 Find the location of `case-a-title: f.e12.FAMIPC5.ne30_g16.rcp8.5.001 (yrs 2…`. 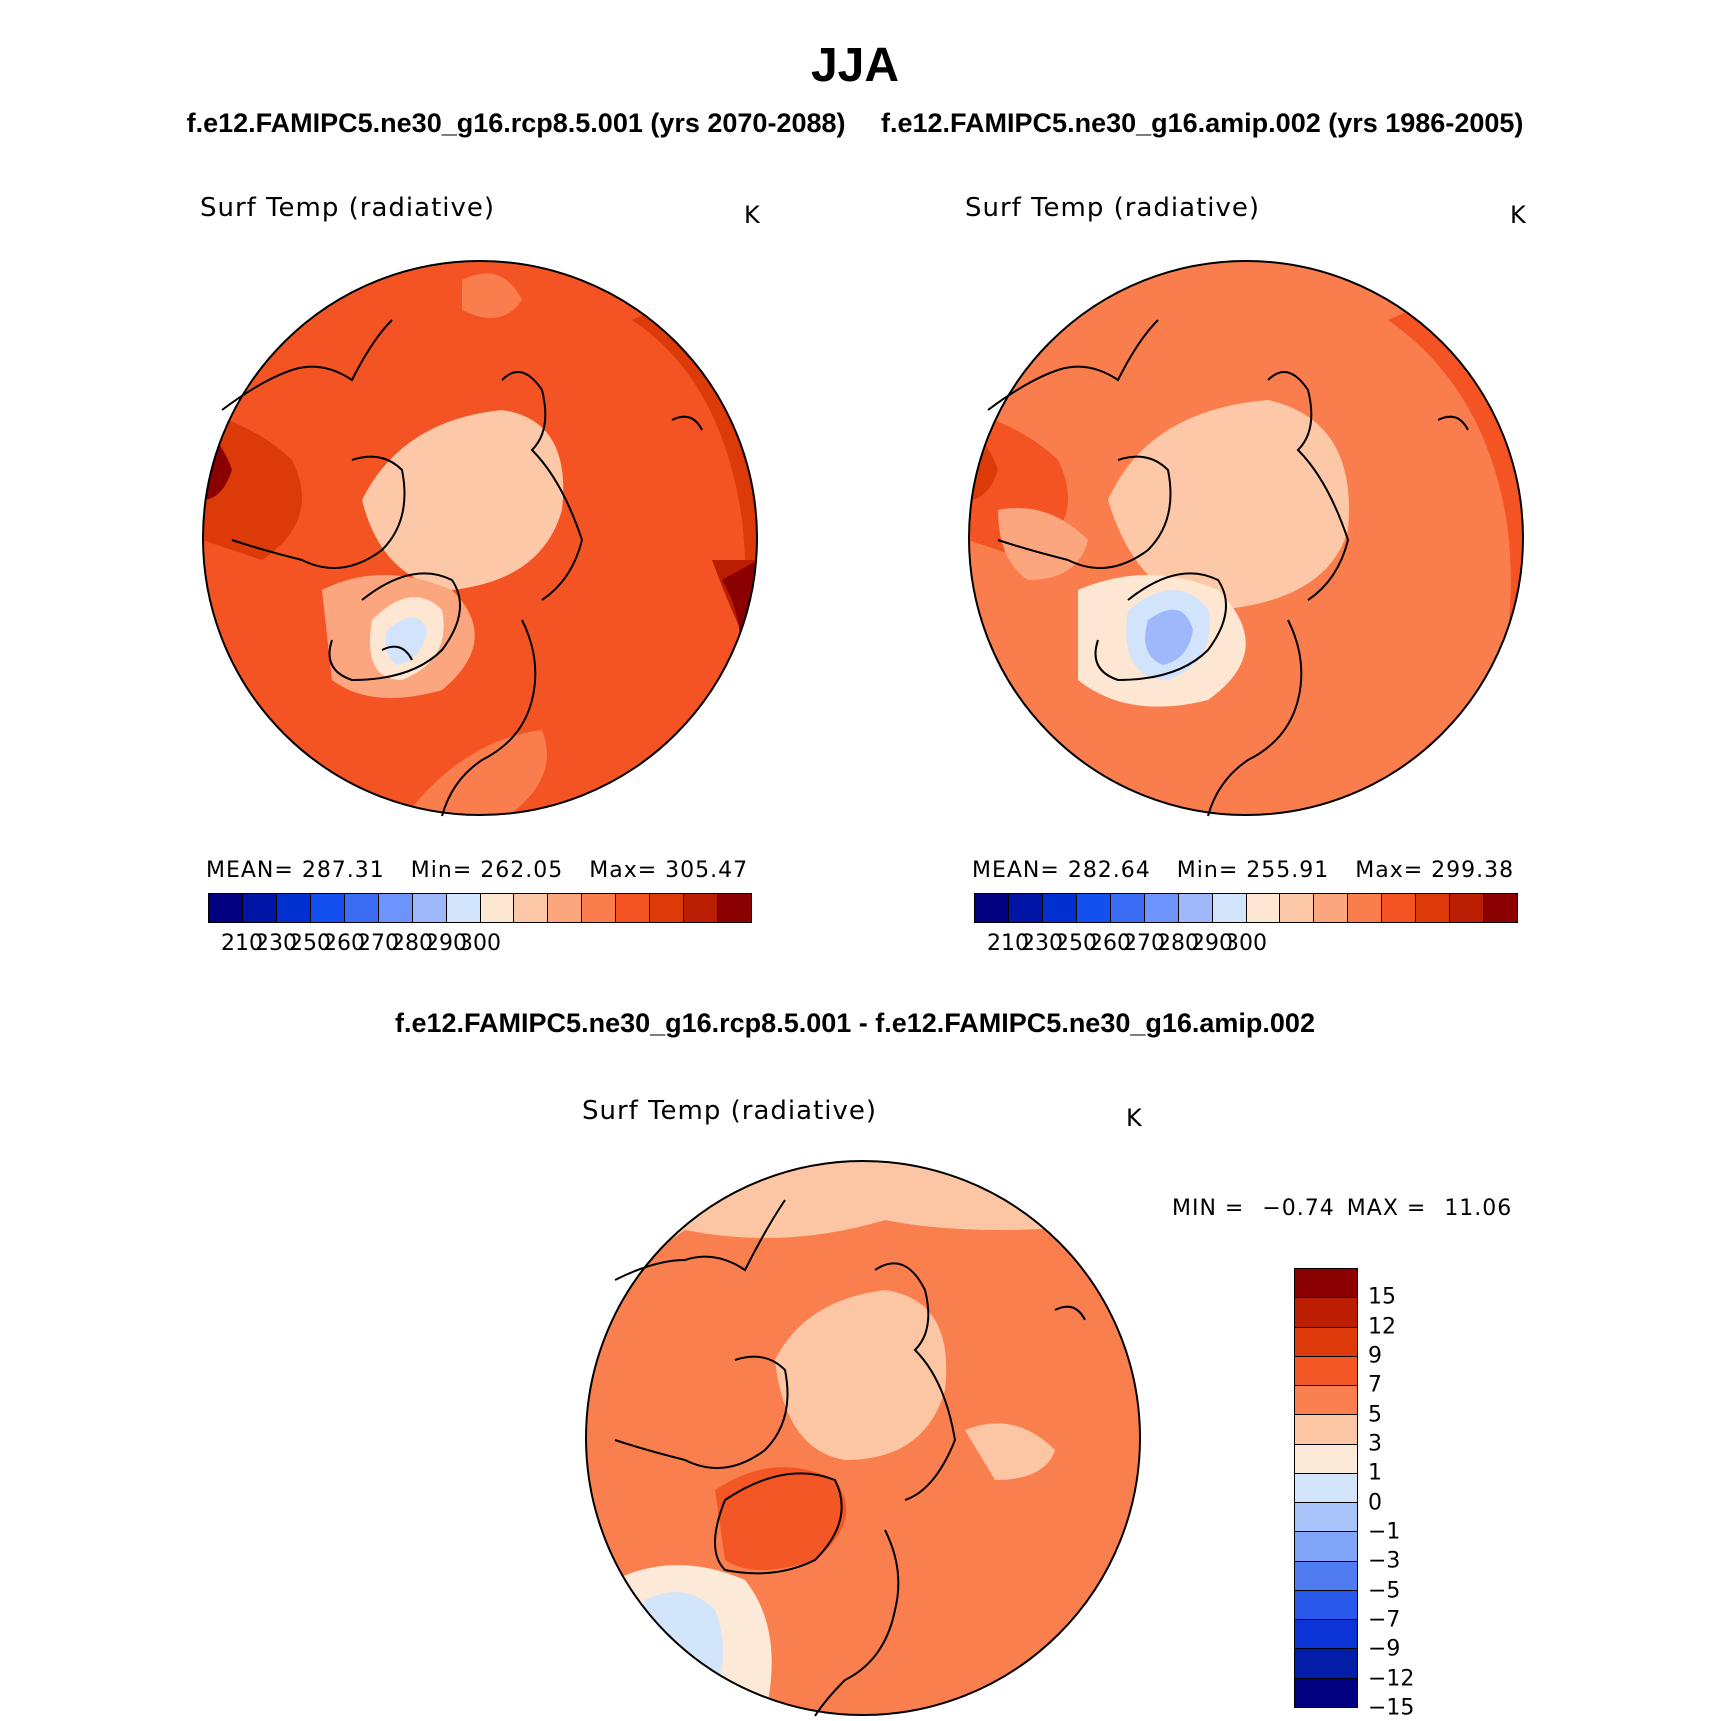

case-a-title: f.e12.FAMIPC5.ne30_g16.rcp8.5.001 (yrs 2… is located at coordinates (516, 123).